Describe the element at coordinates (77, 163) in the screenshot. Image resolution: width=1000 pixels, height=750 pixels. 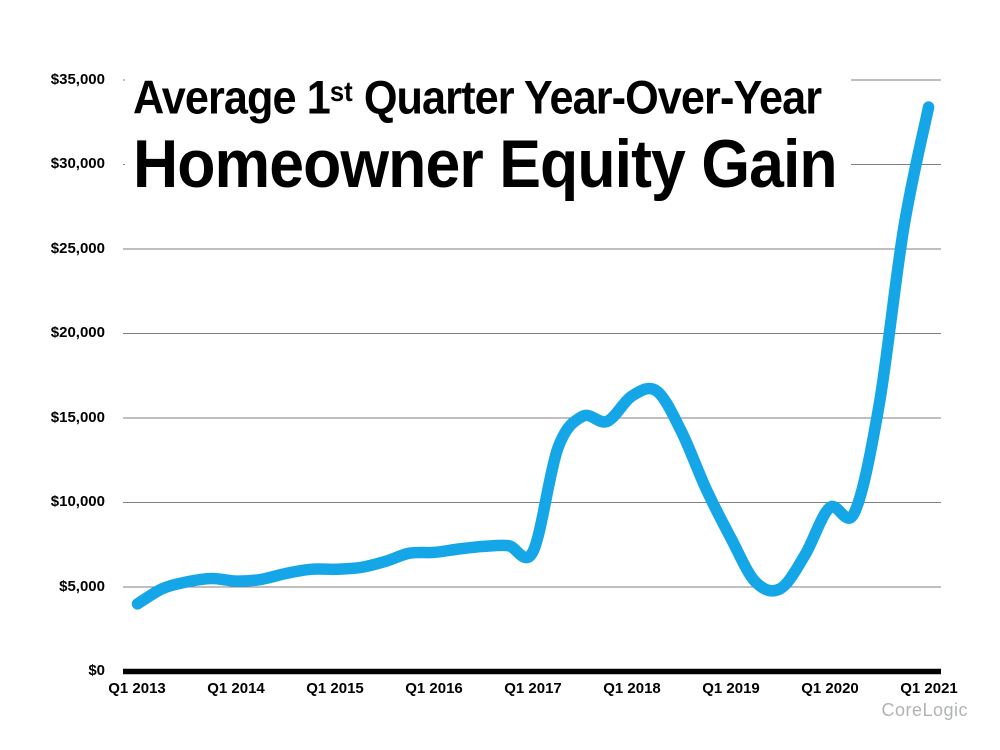
I see `y-tick-label: $30,000` at that location.